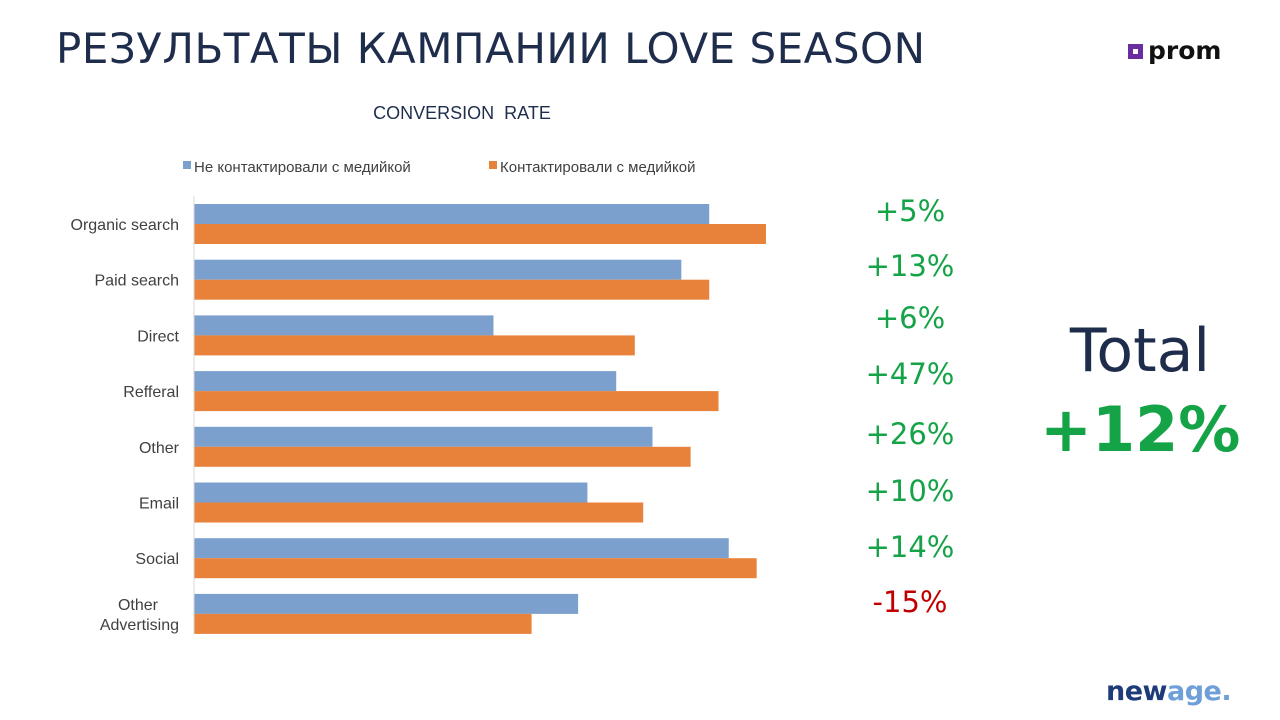 This screenshot has height=720, width=1280. What do you see at coordinates (910, 434) in the screenshot?
I see `change-label: +26%` at bounding box center [910, 434].